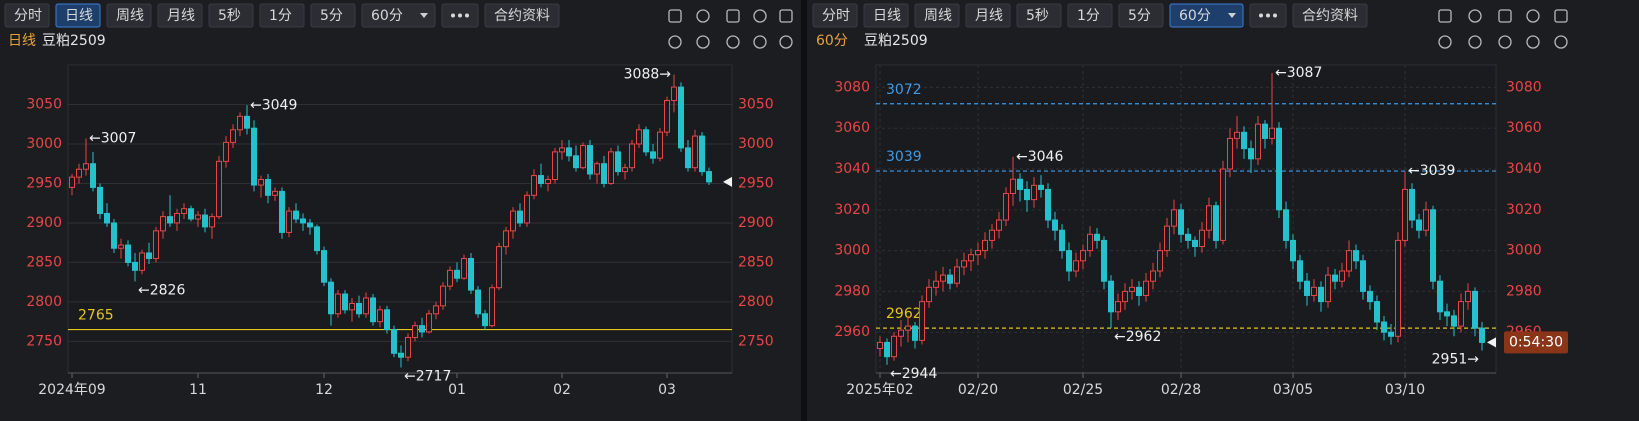 The height and width of the screenshot is (421, 1639). I want to click on y-tick-label: 3060, so click(852, 128).